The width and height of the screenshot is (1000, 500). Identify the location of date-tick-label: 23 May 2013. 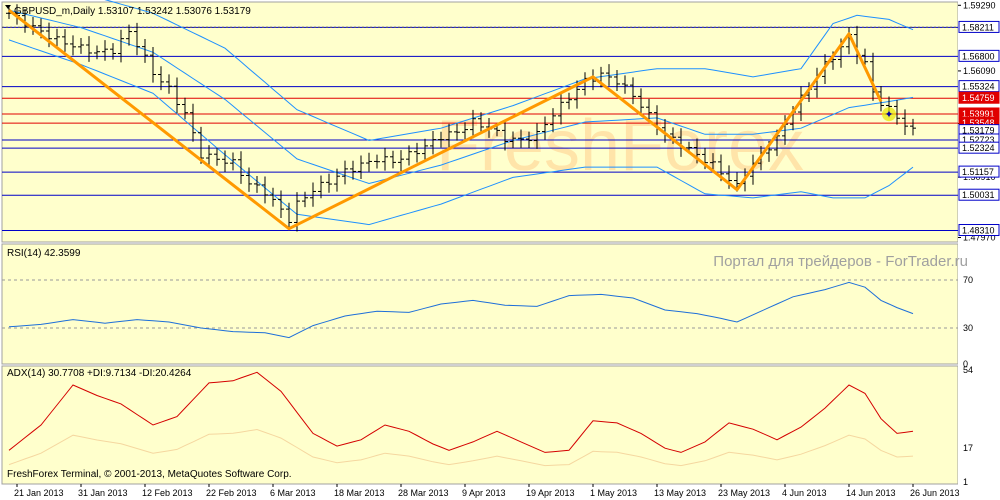
(744, 493).